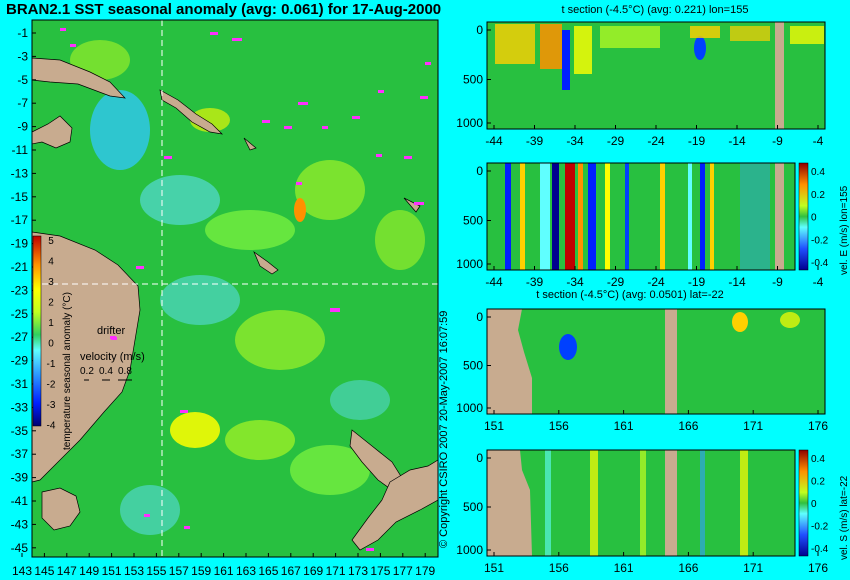 This screenshot has width=850, height=580. I want to click on panel-4-features, so click(617, 503).